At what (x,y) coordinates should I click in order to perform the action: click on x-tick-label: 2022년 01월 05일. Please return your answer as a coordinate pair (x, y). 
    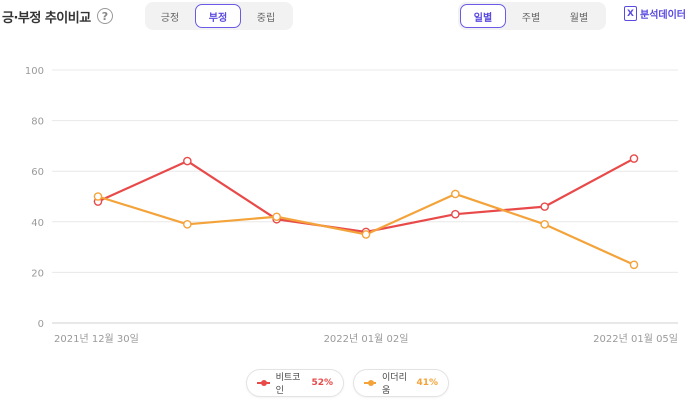
    Looking at the image, I should click on (635, 339).